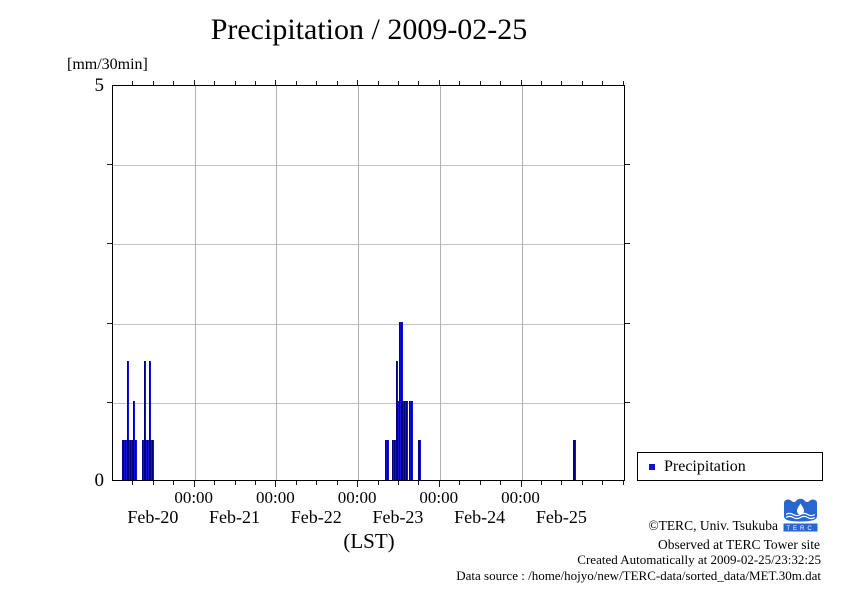 This screenshot has width=842, height=595. Describe the element at coordinates (705, 466) in the screenshot. I see `legend-label: Precipitation` at that location.